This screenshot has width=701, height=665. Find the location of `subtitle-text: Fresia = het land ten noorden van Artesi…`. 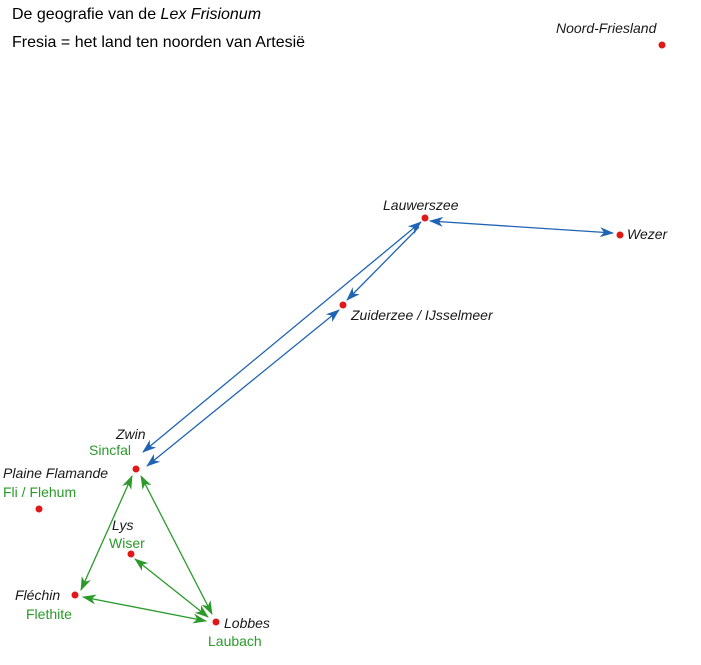

subtitle-text: Fresia = het land ten noorden van Artesi… is located at coordinates (159, 42).